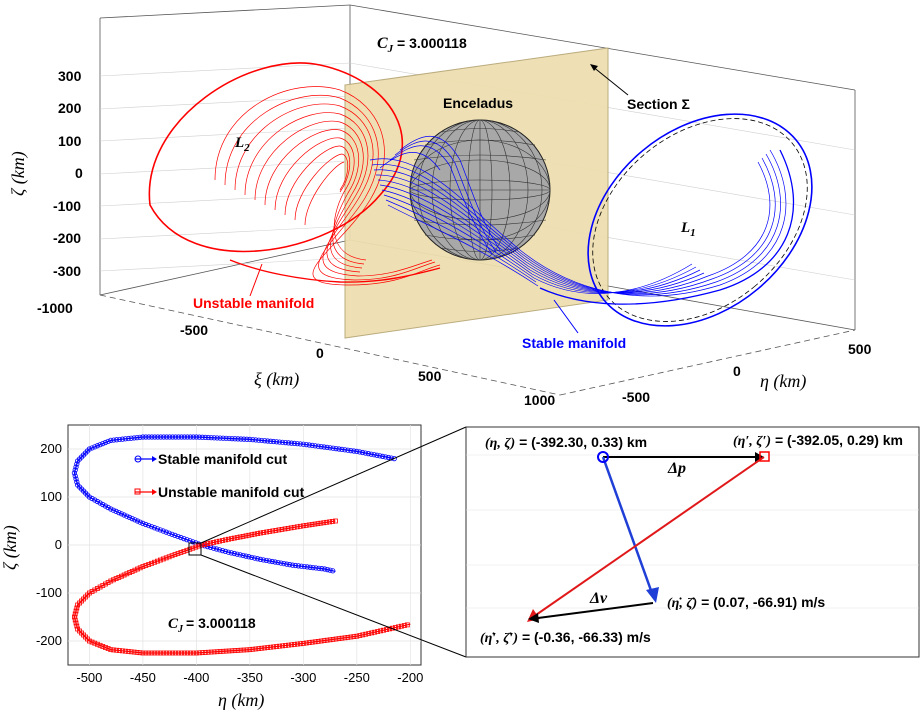 The image size is (923, 713). What do you see at coordinates (241, 545) in the screenshot?
I see `cut-plot-series` at bounding box center [241, 545].